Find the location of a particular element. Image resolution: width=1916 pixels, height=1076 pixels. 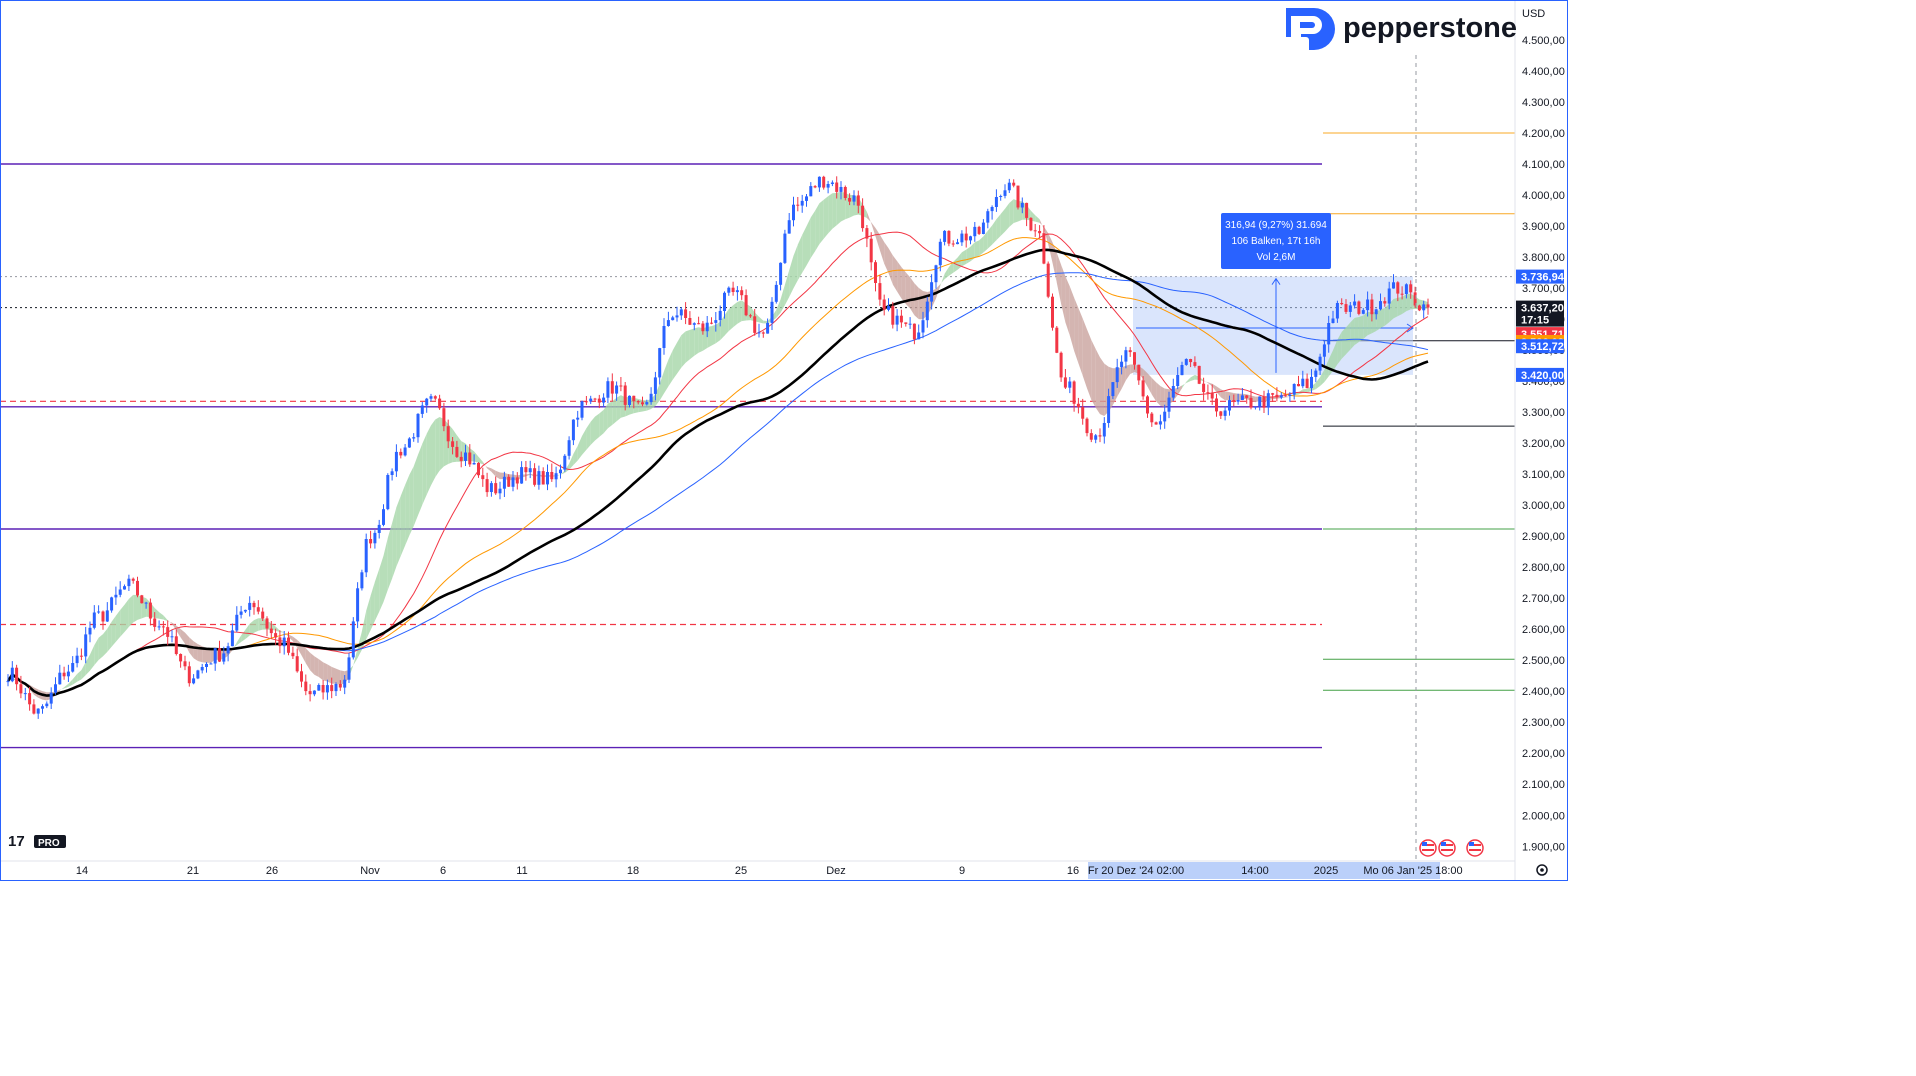

x-tick-label: 16 is located at coordinates (1073, 871).